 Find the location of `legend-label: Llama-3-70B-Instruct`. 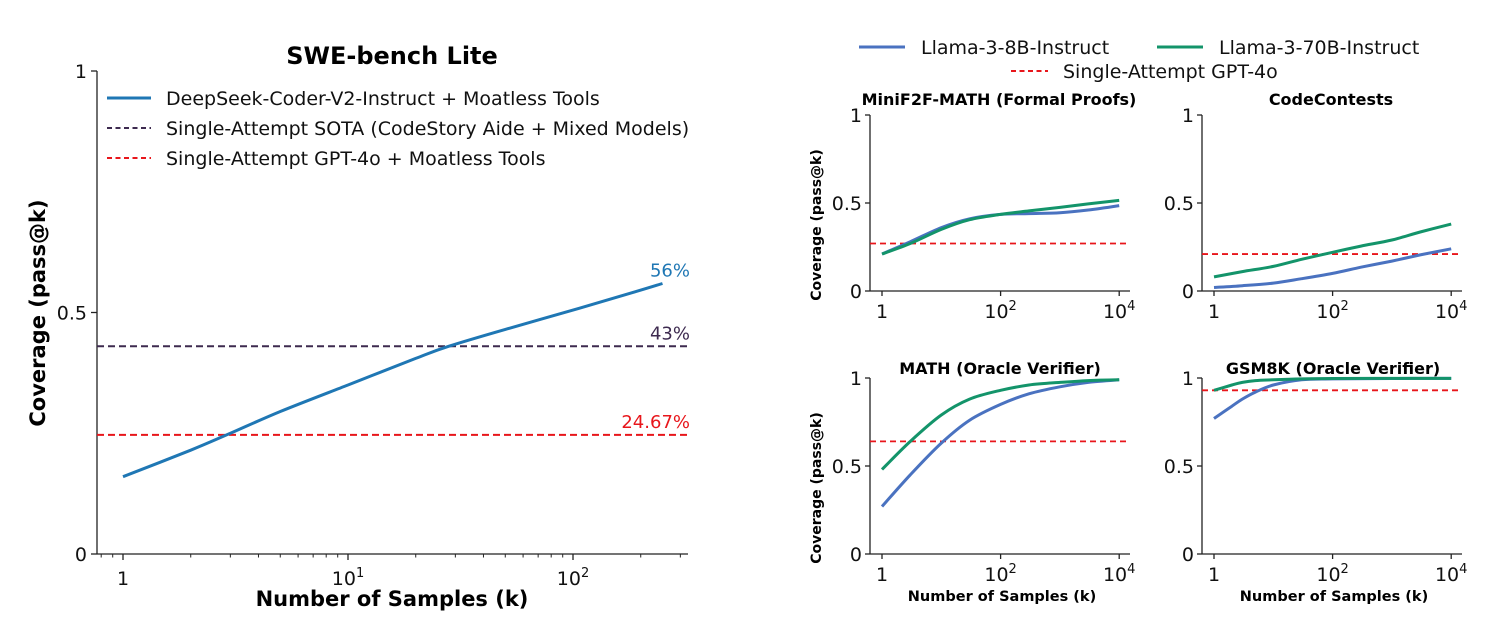

legend-label: Llama-3-70B-Instruct is located at coordinates (1319, 48).